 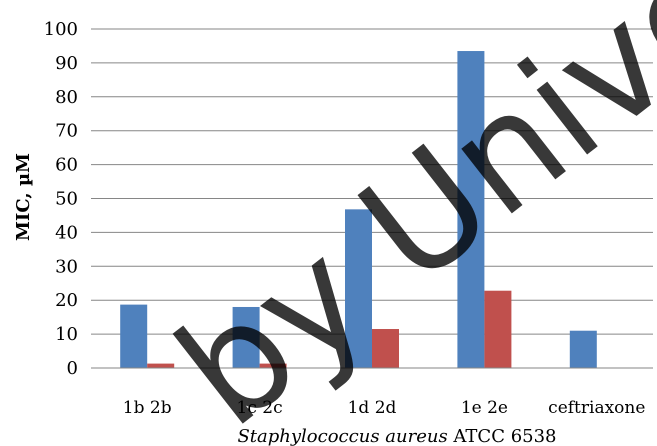 What do you see at coordinates (66, 63) in the screenshot?
I see `y-tick-label: 90` at bounding box center [66, 63].